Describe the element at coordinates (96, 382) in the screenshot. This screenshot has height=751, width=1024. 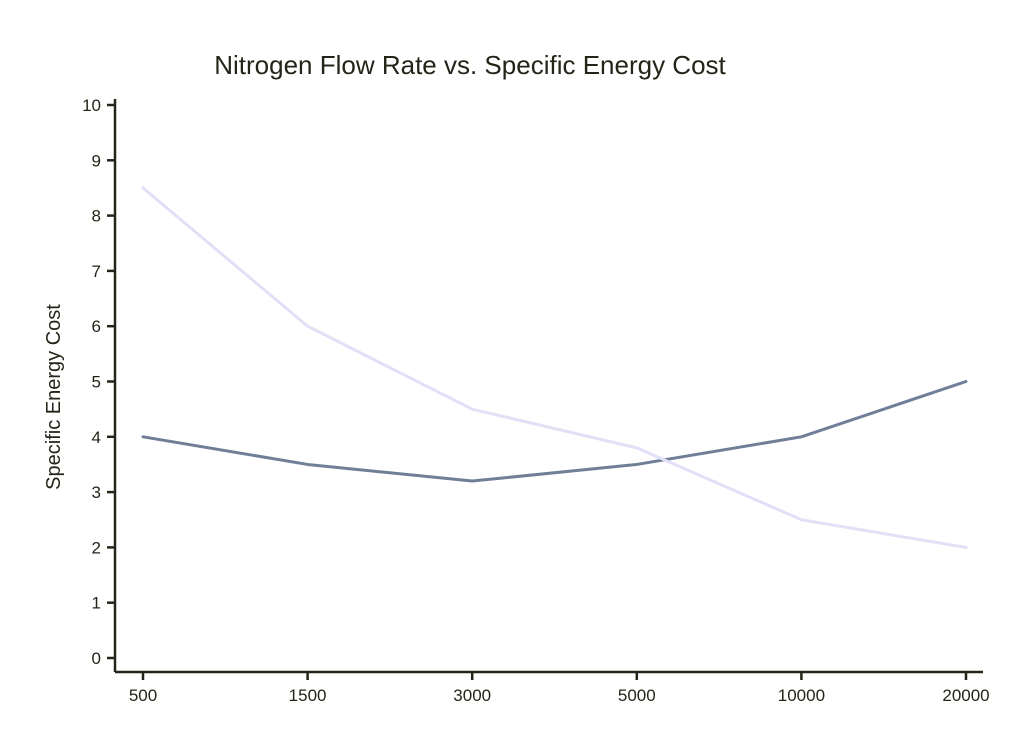
I see `y-tick-label: 5` at that location.